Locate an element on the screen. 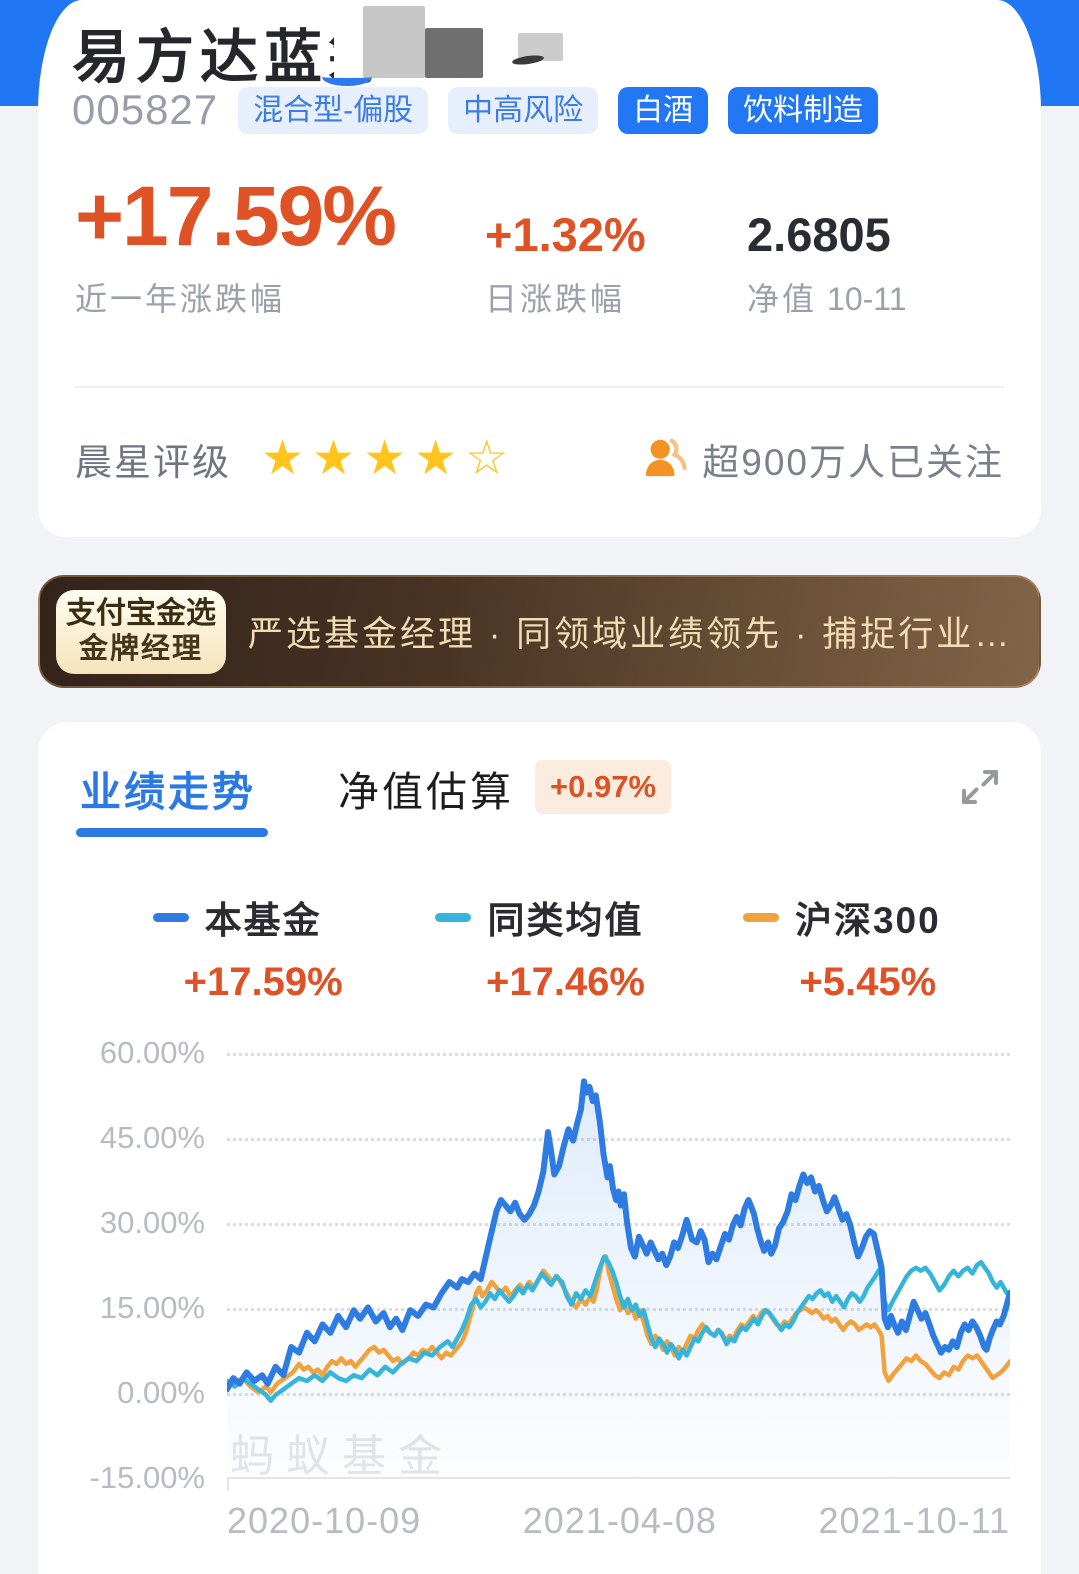 Image resolution: width=1079 pixels, height=1574 pixels. stat-daily-return: +1.32% 日涨跌幅 is located at coordinates (616, 264).